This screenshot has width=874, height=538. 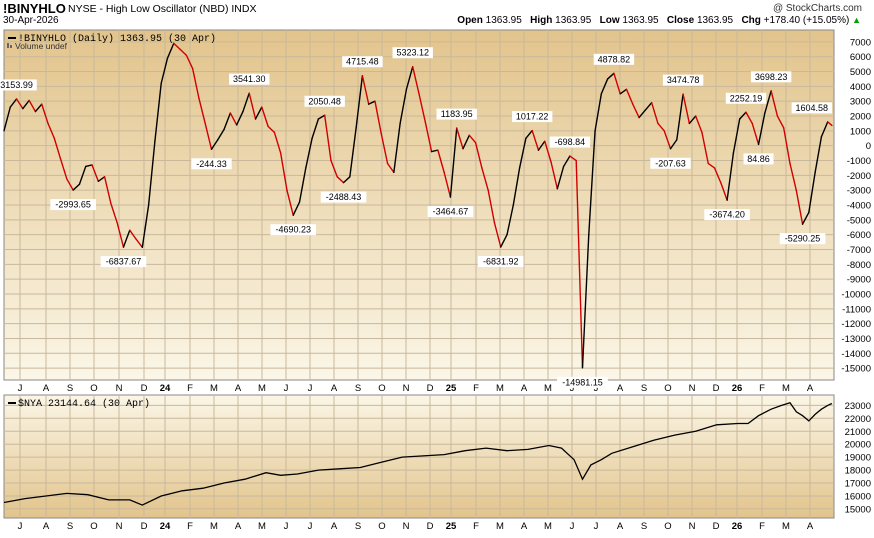 I want to click on peak-label: 84.86, so click(x=758, y=159).